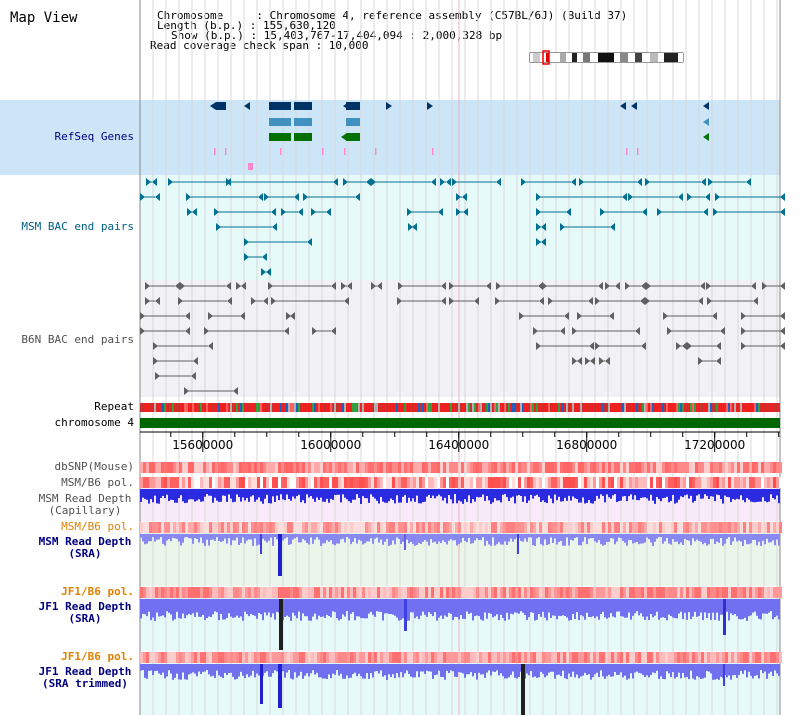  I want to click on track-label-b6n-bac: B6N BAC end pairs, so click(77, 339).